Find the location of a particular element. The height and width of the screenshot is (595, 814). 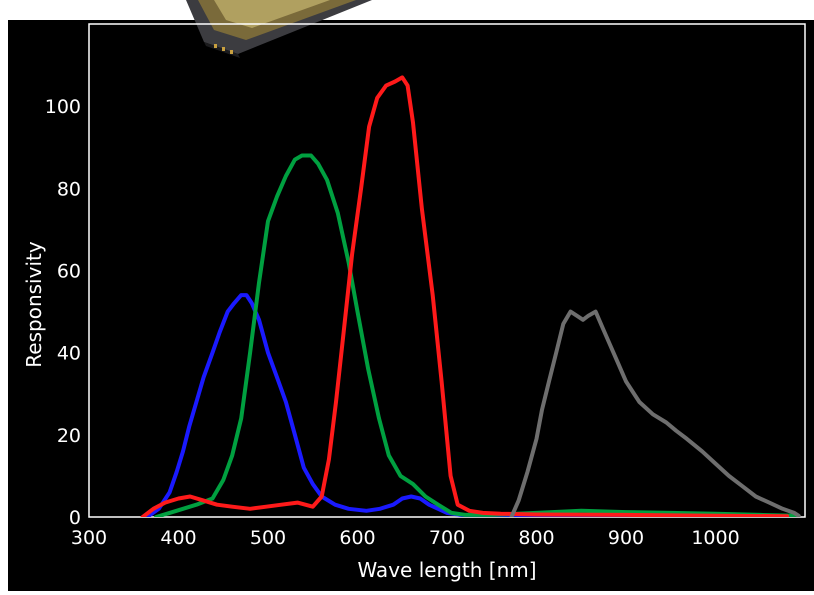

x-tick-label: 1000 is located at coordinates (715, 538).